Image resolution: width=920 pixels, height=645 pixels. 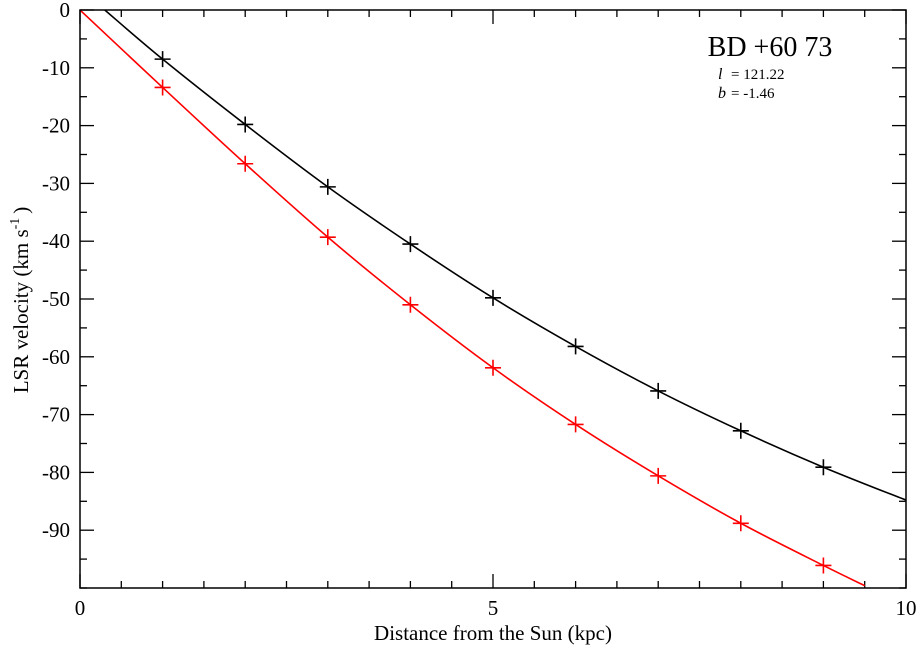 What do you see at coordinates (56, 472) in the screenshot?
I see `y-tick-label: -80` at bounding box center [56, 472].